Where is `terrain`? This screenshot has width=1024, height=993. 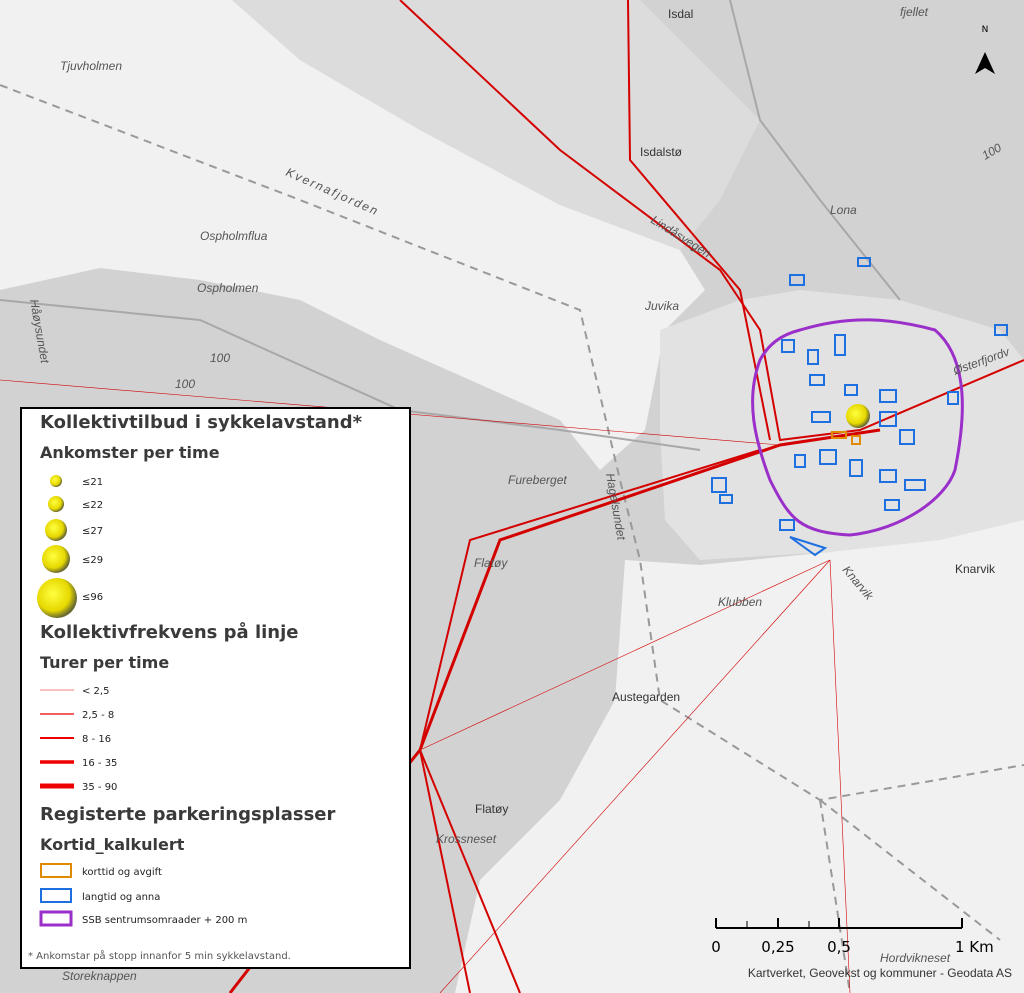 terrain is located at coordinates (842, 425).